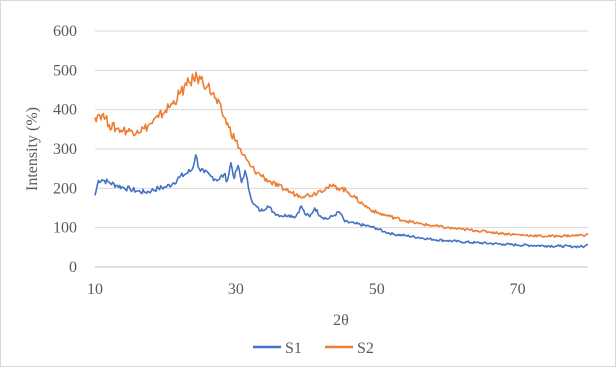 Image resolution: width=616 pixels, height=368 pixels. Describe the element at coordinates (65, 228) in the screenshot. I see `y-tick-label: 100` at that location.